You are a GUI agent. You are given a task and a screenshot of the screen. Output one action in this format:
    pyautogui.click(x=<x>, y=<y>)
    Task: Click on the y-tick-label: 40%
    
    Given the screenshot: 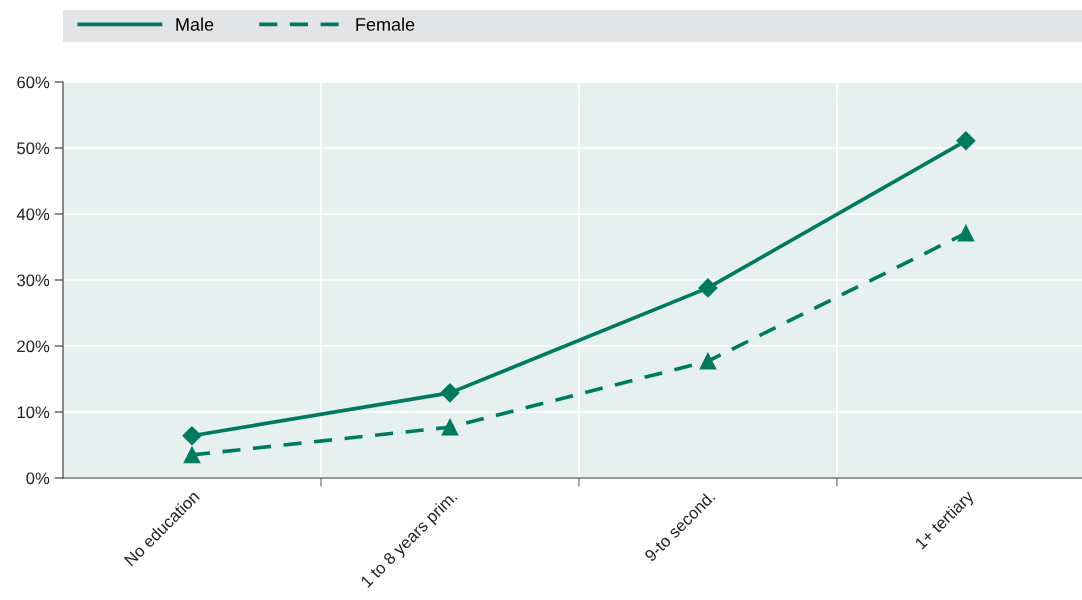 What is the action you would take?
    pyautogui.click(x=33, y=214)
    